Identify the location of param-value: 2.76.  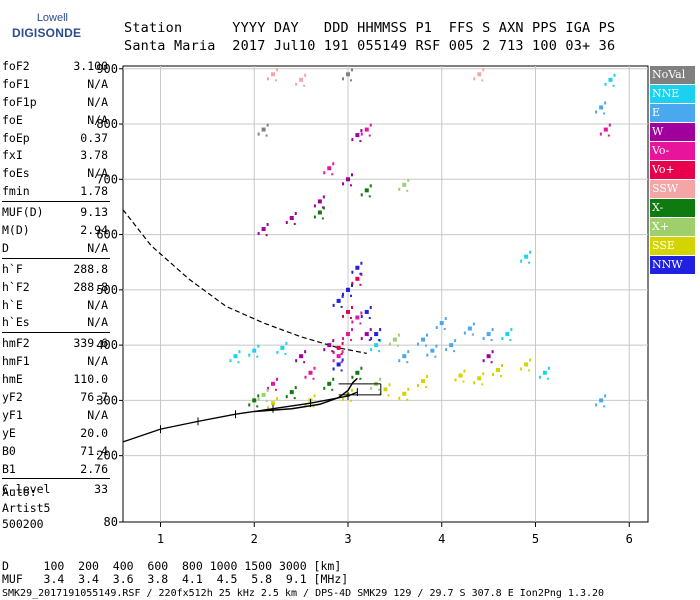
(94, 468).